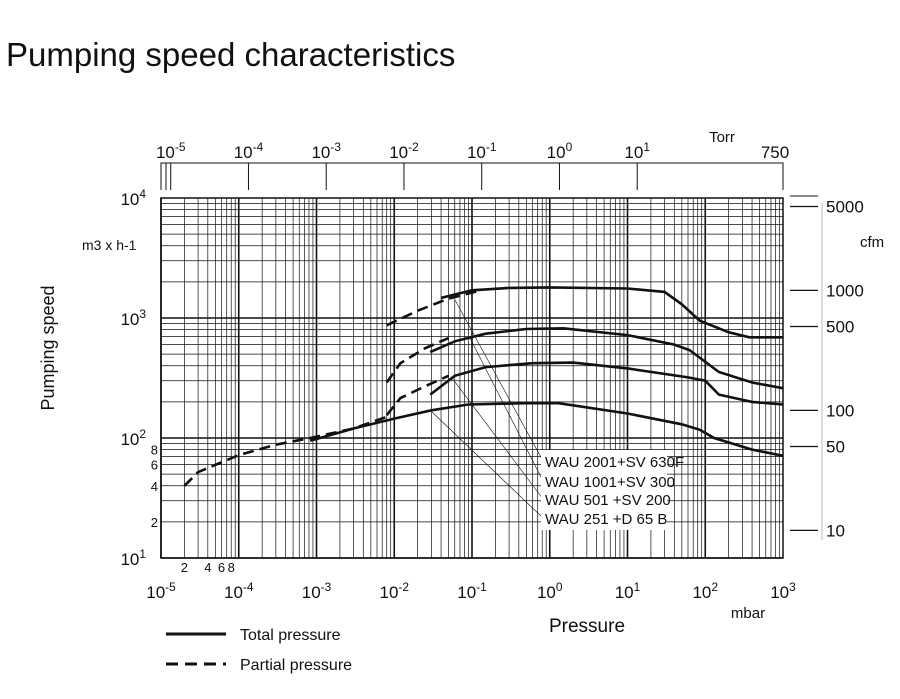  I want to click on x-tick-label: 10¹, so click(628, 591).